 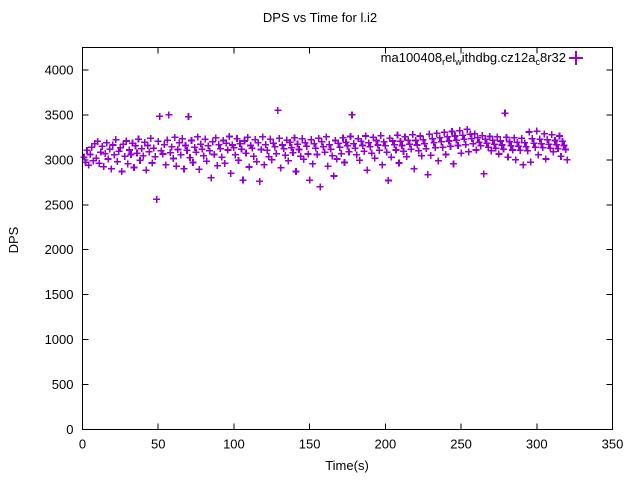 What do you see at coordinates (482, 58) in the screenshot?
I see `legend: ma100408relwithdbg.cz12ac8r32` at bounding box center [482, 58].